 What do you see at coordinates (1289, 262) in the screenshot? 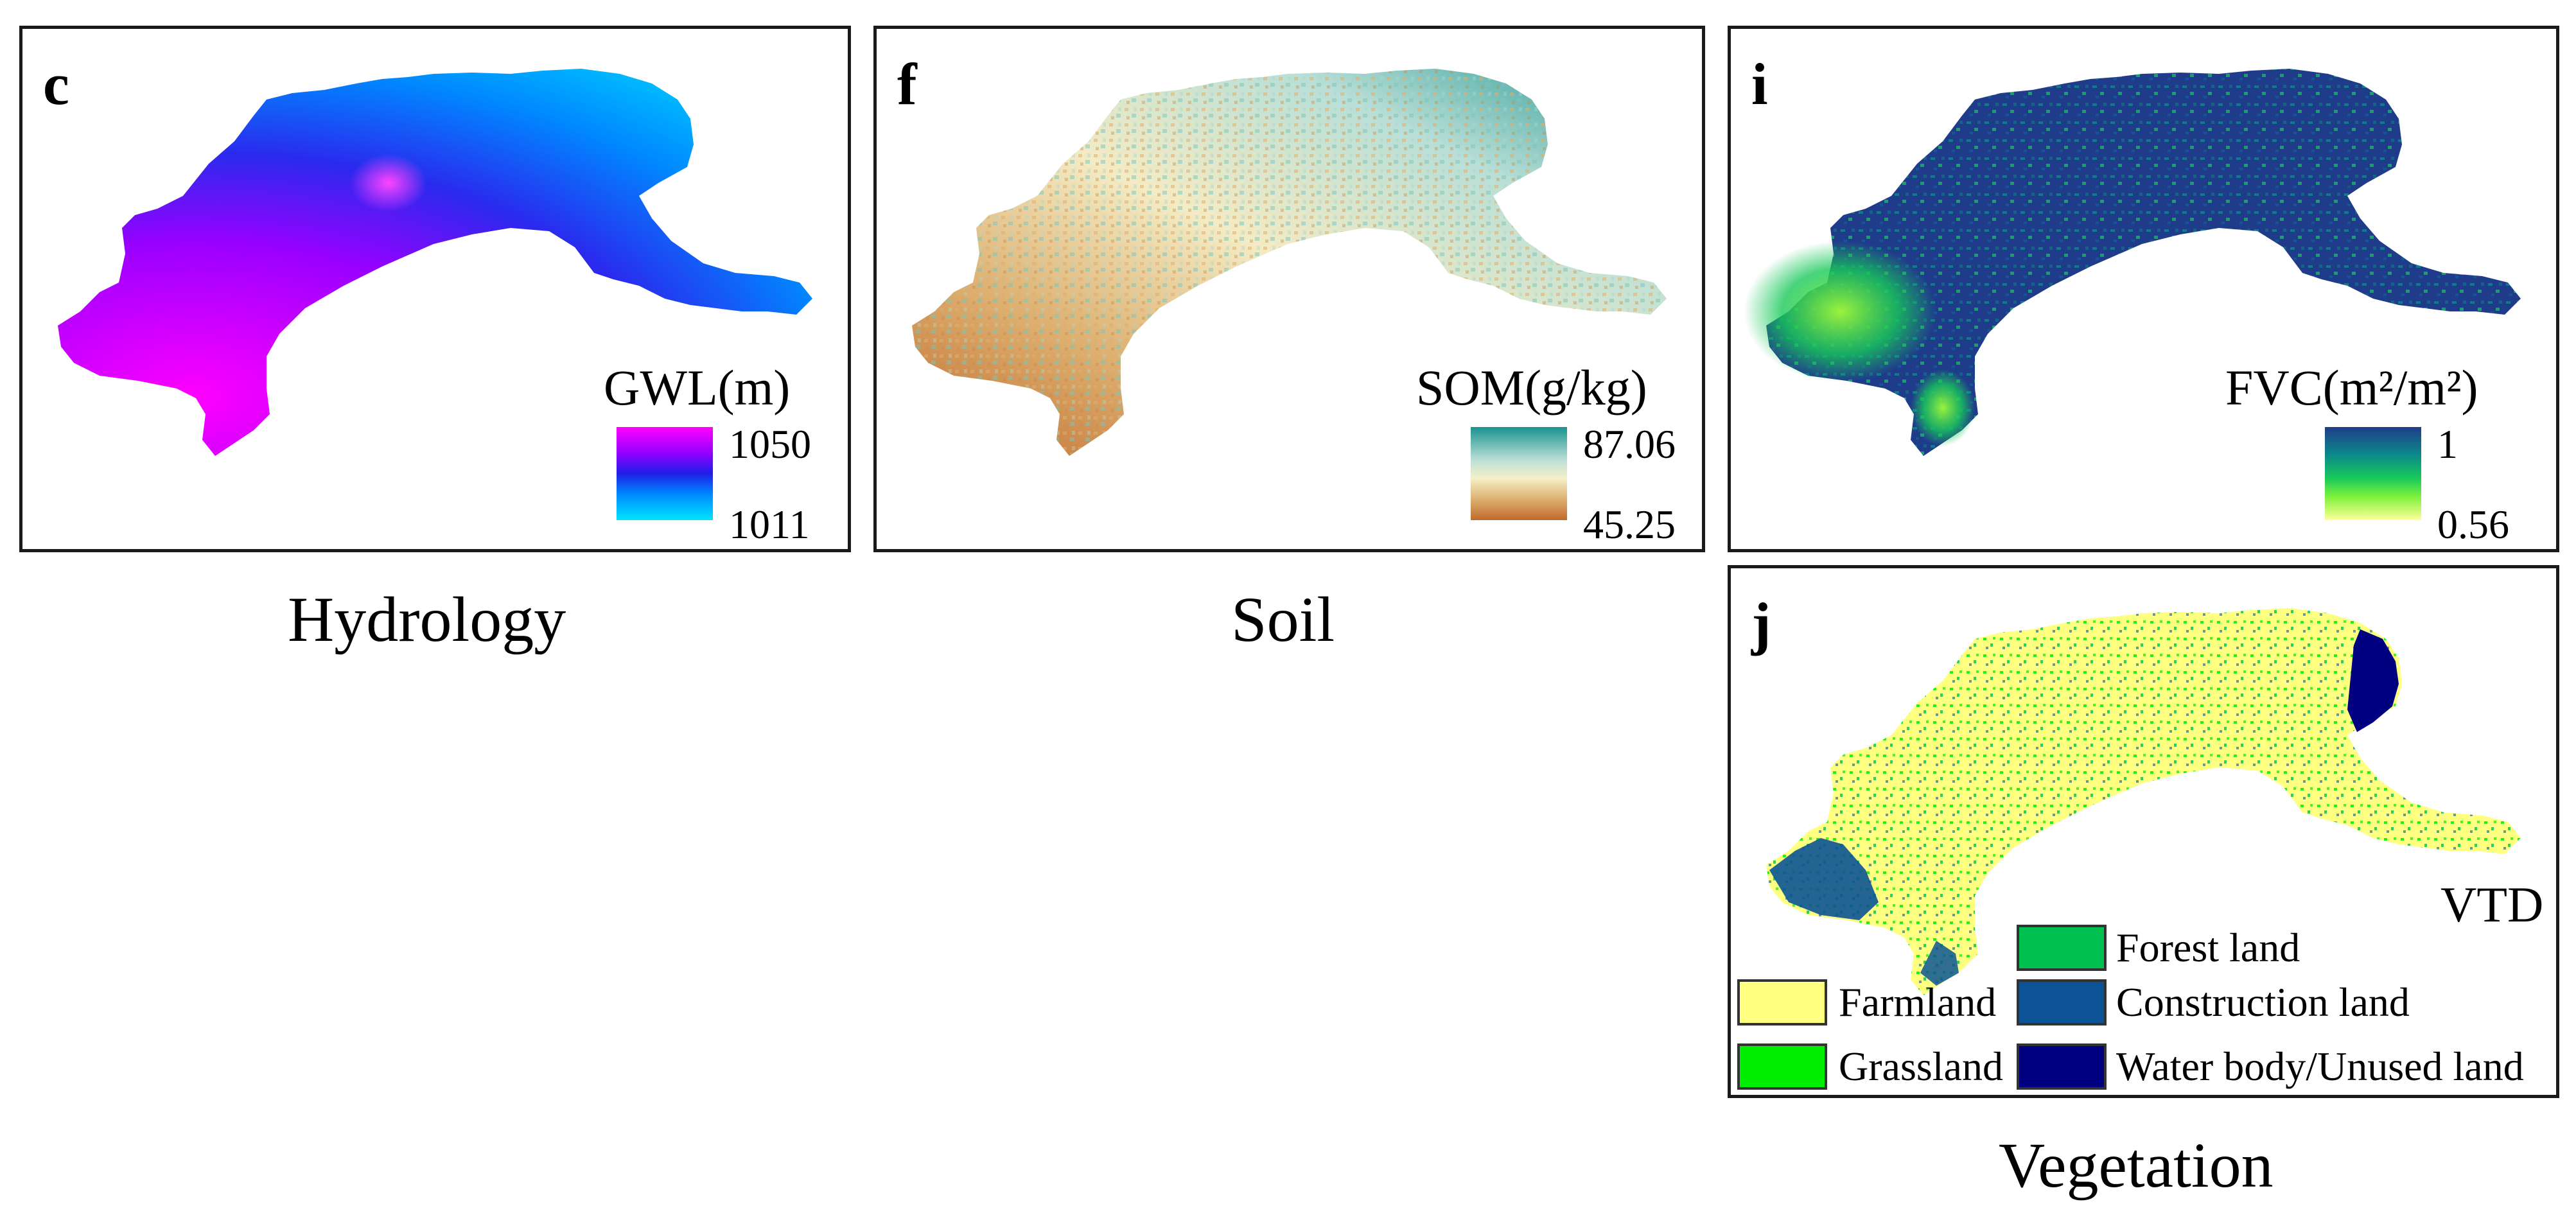
I see `som-map` at bounding box center [1289, 262].